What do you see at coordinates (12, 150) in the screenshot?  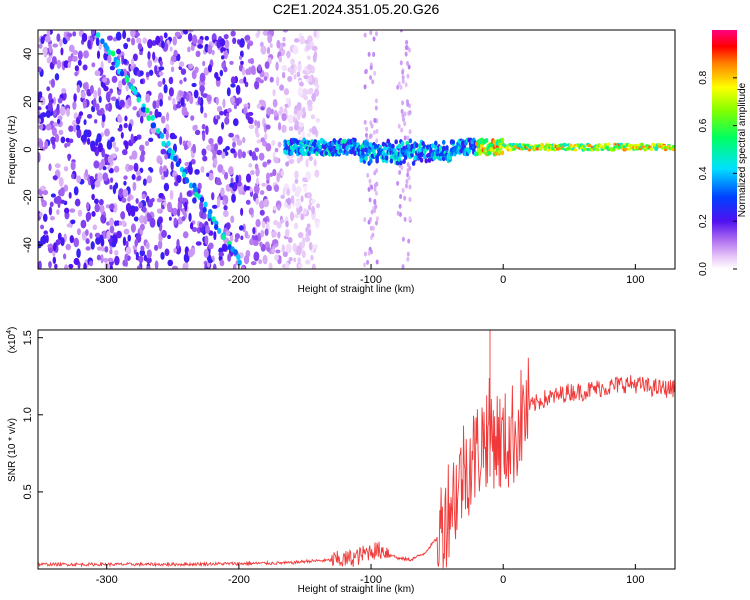 I see `spectrogram-y-label: Frequency (Hz)` at bounding box center [12, 150].